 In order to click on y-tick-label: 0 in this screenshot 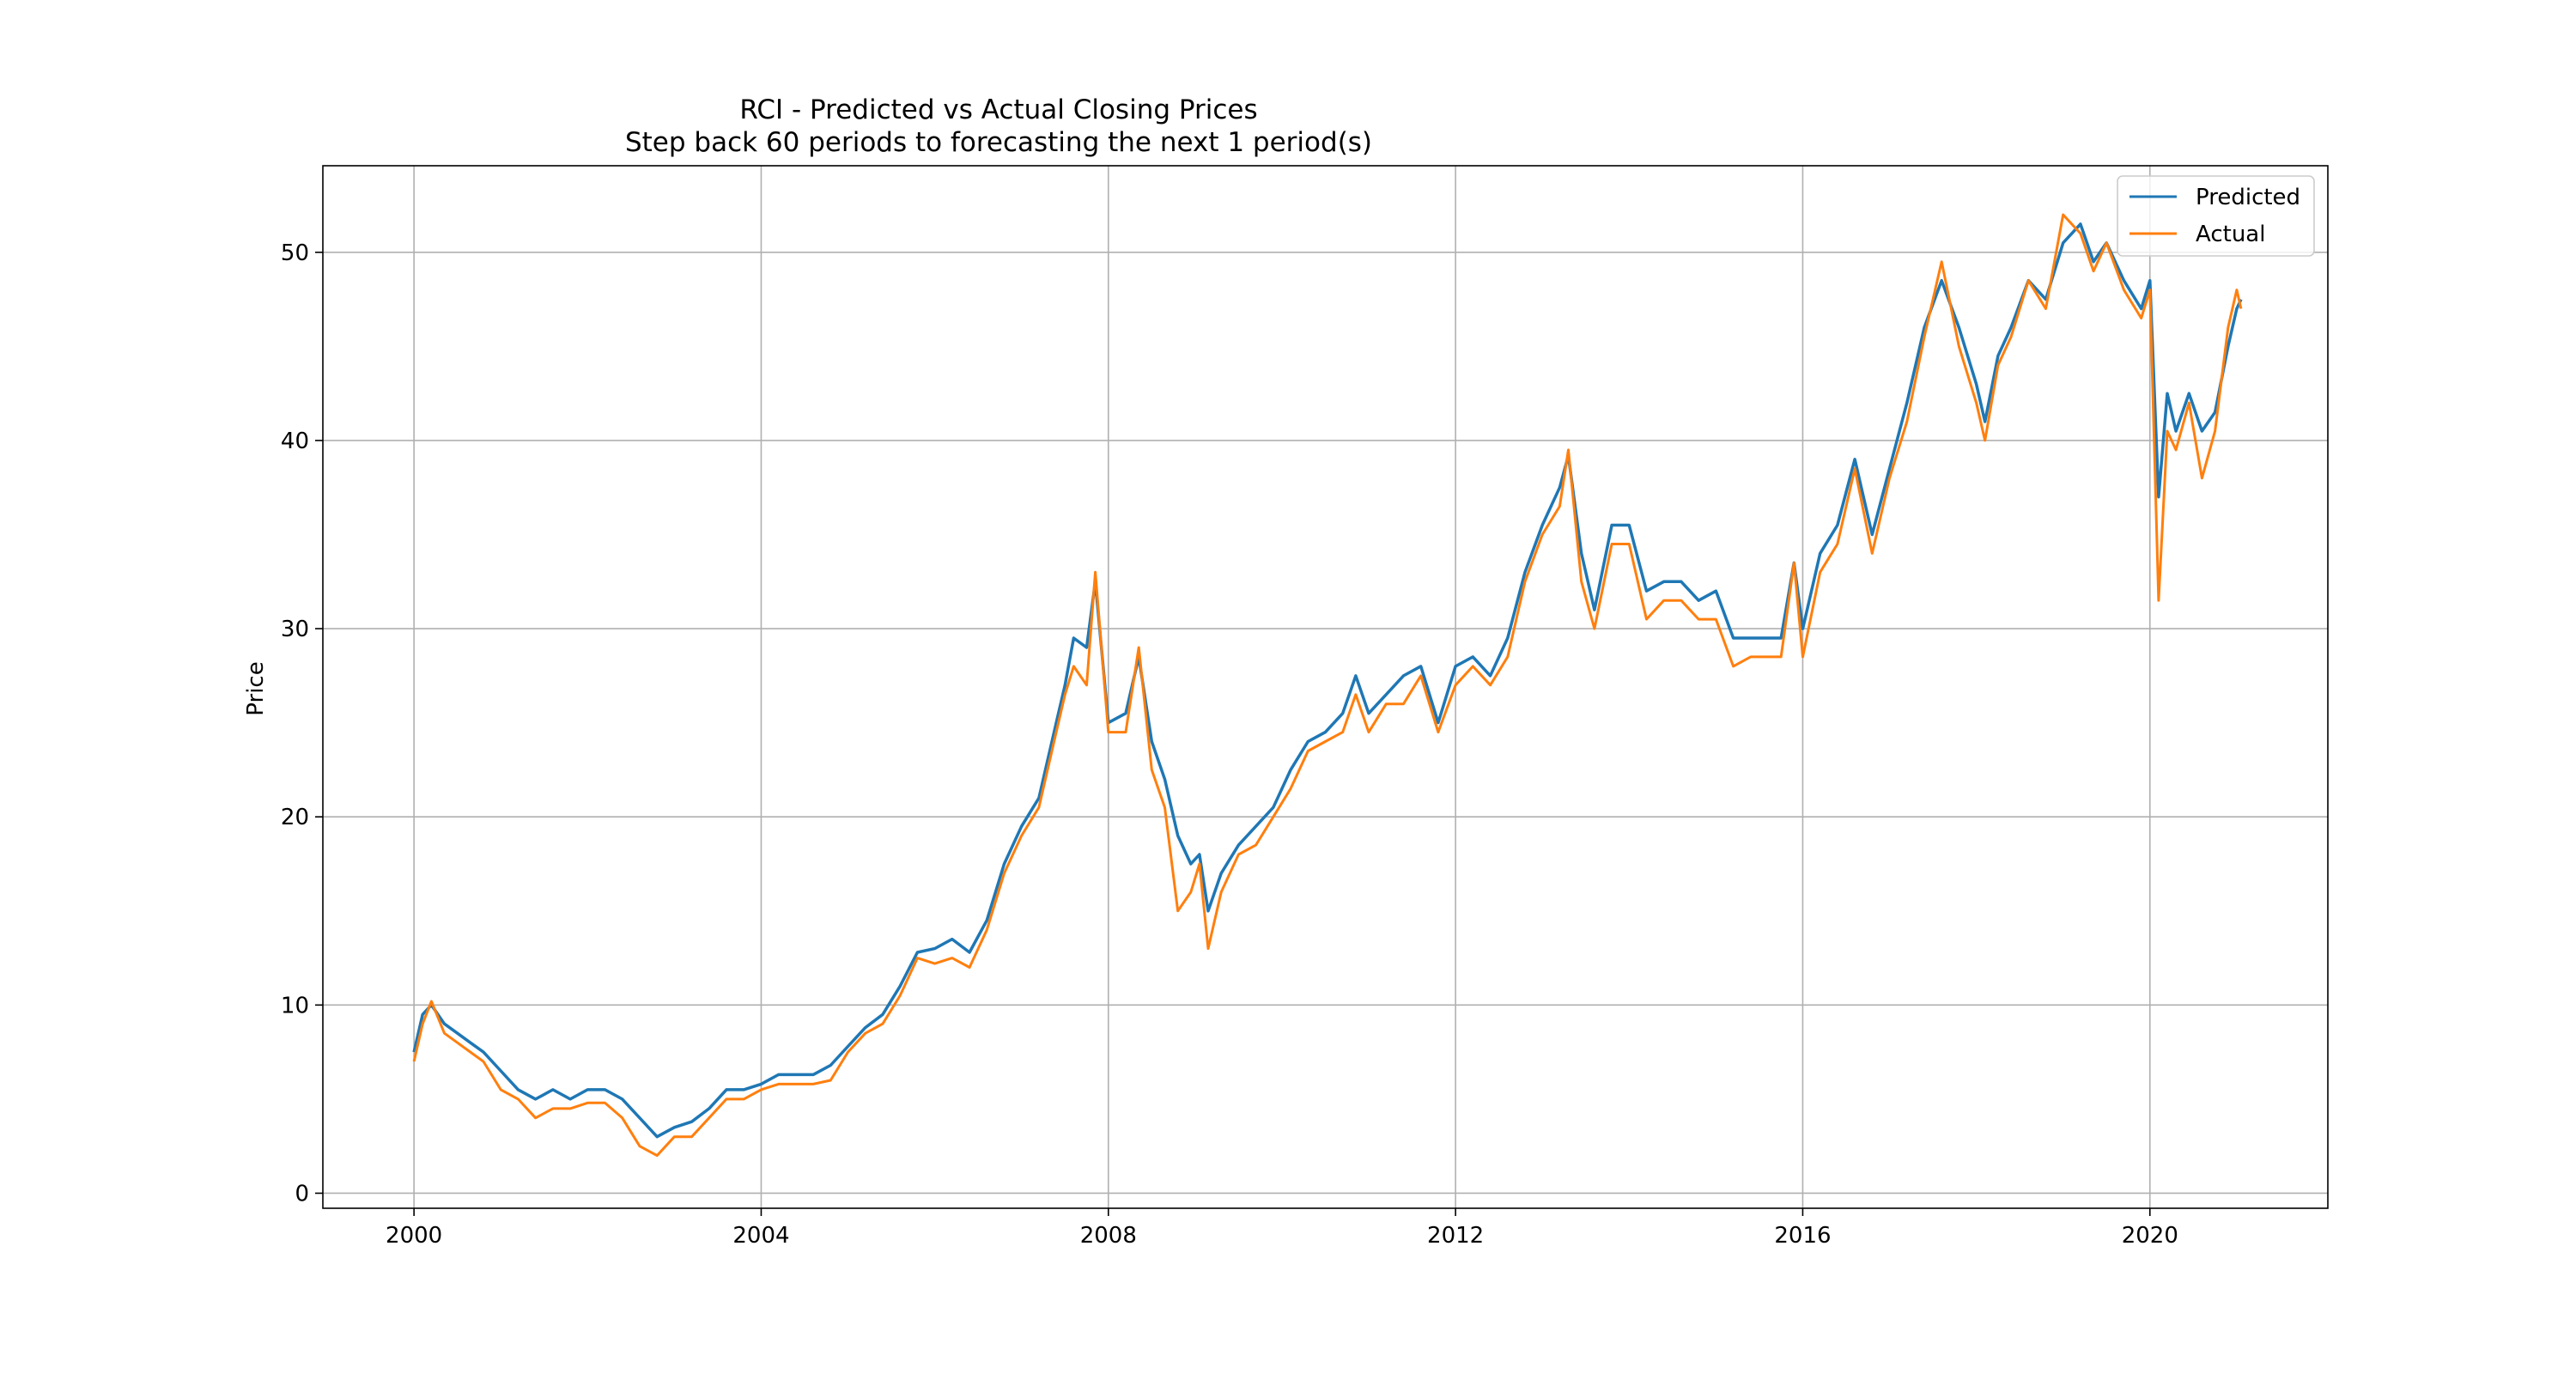, I will do `click(302, 1194)`.